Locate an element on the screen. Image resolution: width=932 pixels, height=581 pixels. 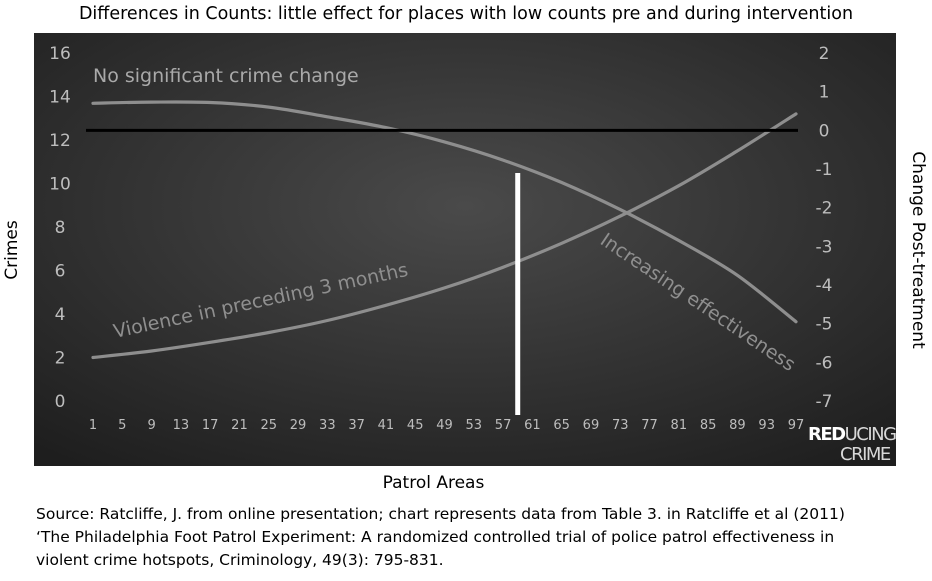
x-tick-9: 9 is located at coordinates (151, 425).